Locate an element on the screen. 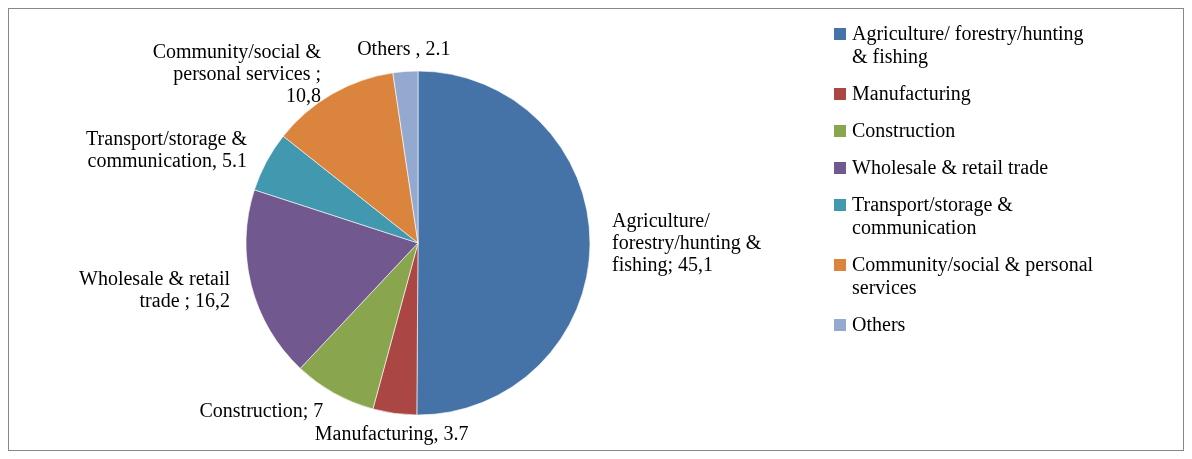 This screenshot has height=459, width=1192. data-label: Wholesale & retail trade ; 16,2 is located at coordinates (155, 289).